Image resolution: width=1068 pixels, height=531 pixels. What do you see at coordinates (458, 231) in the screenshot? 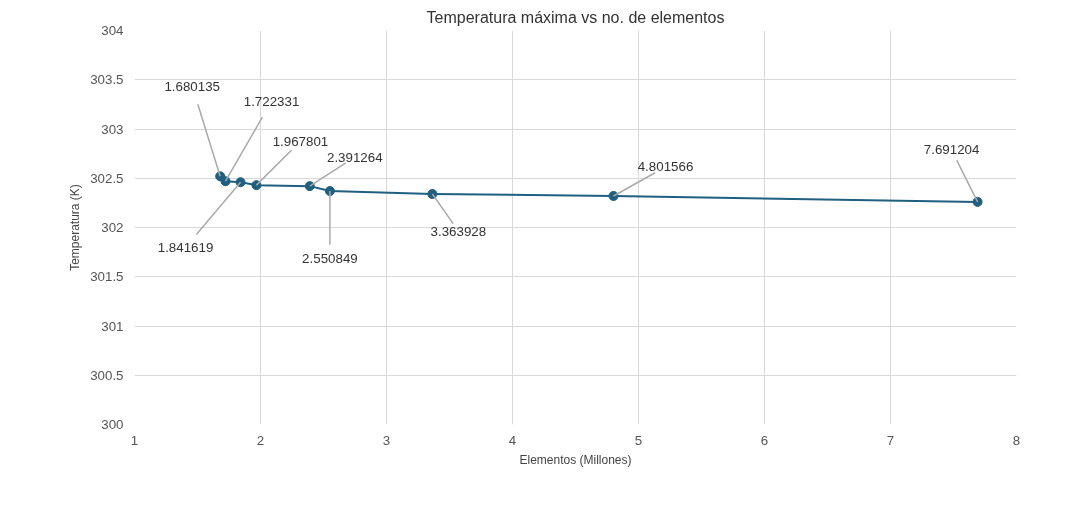
I see `annotation: 3.363928` at bounding box center [458, 231].